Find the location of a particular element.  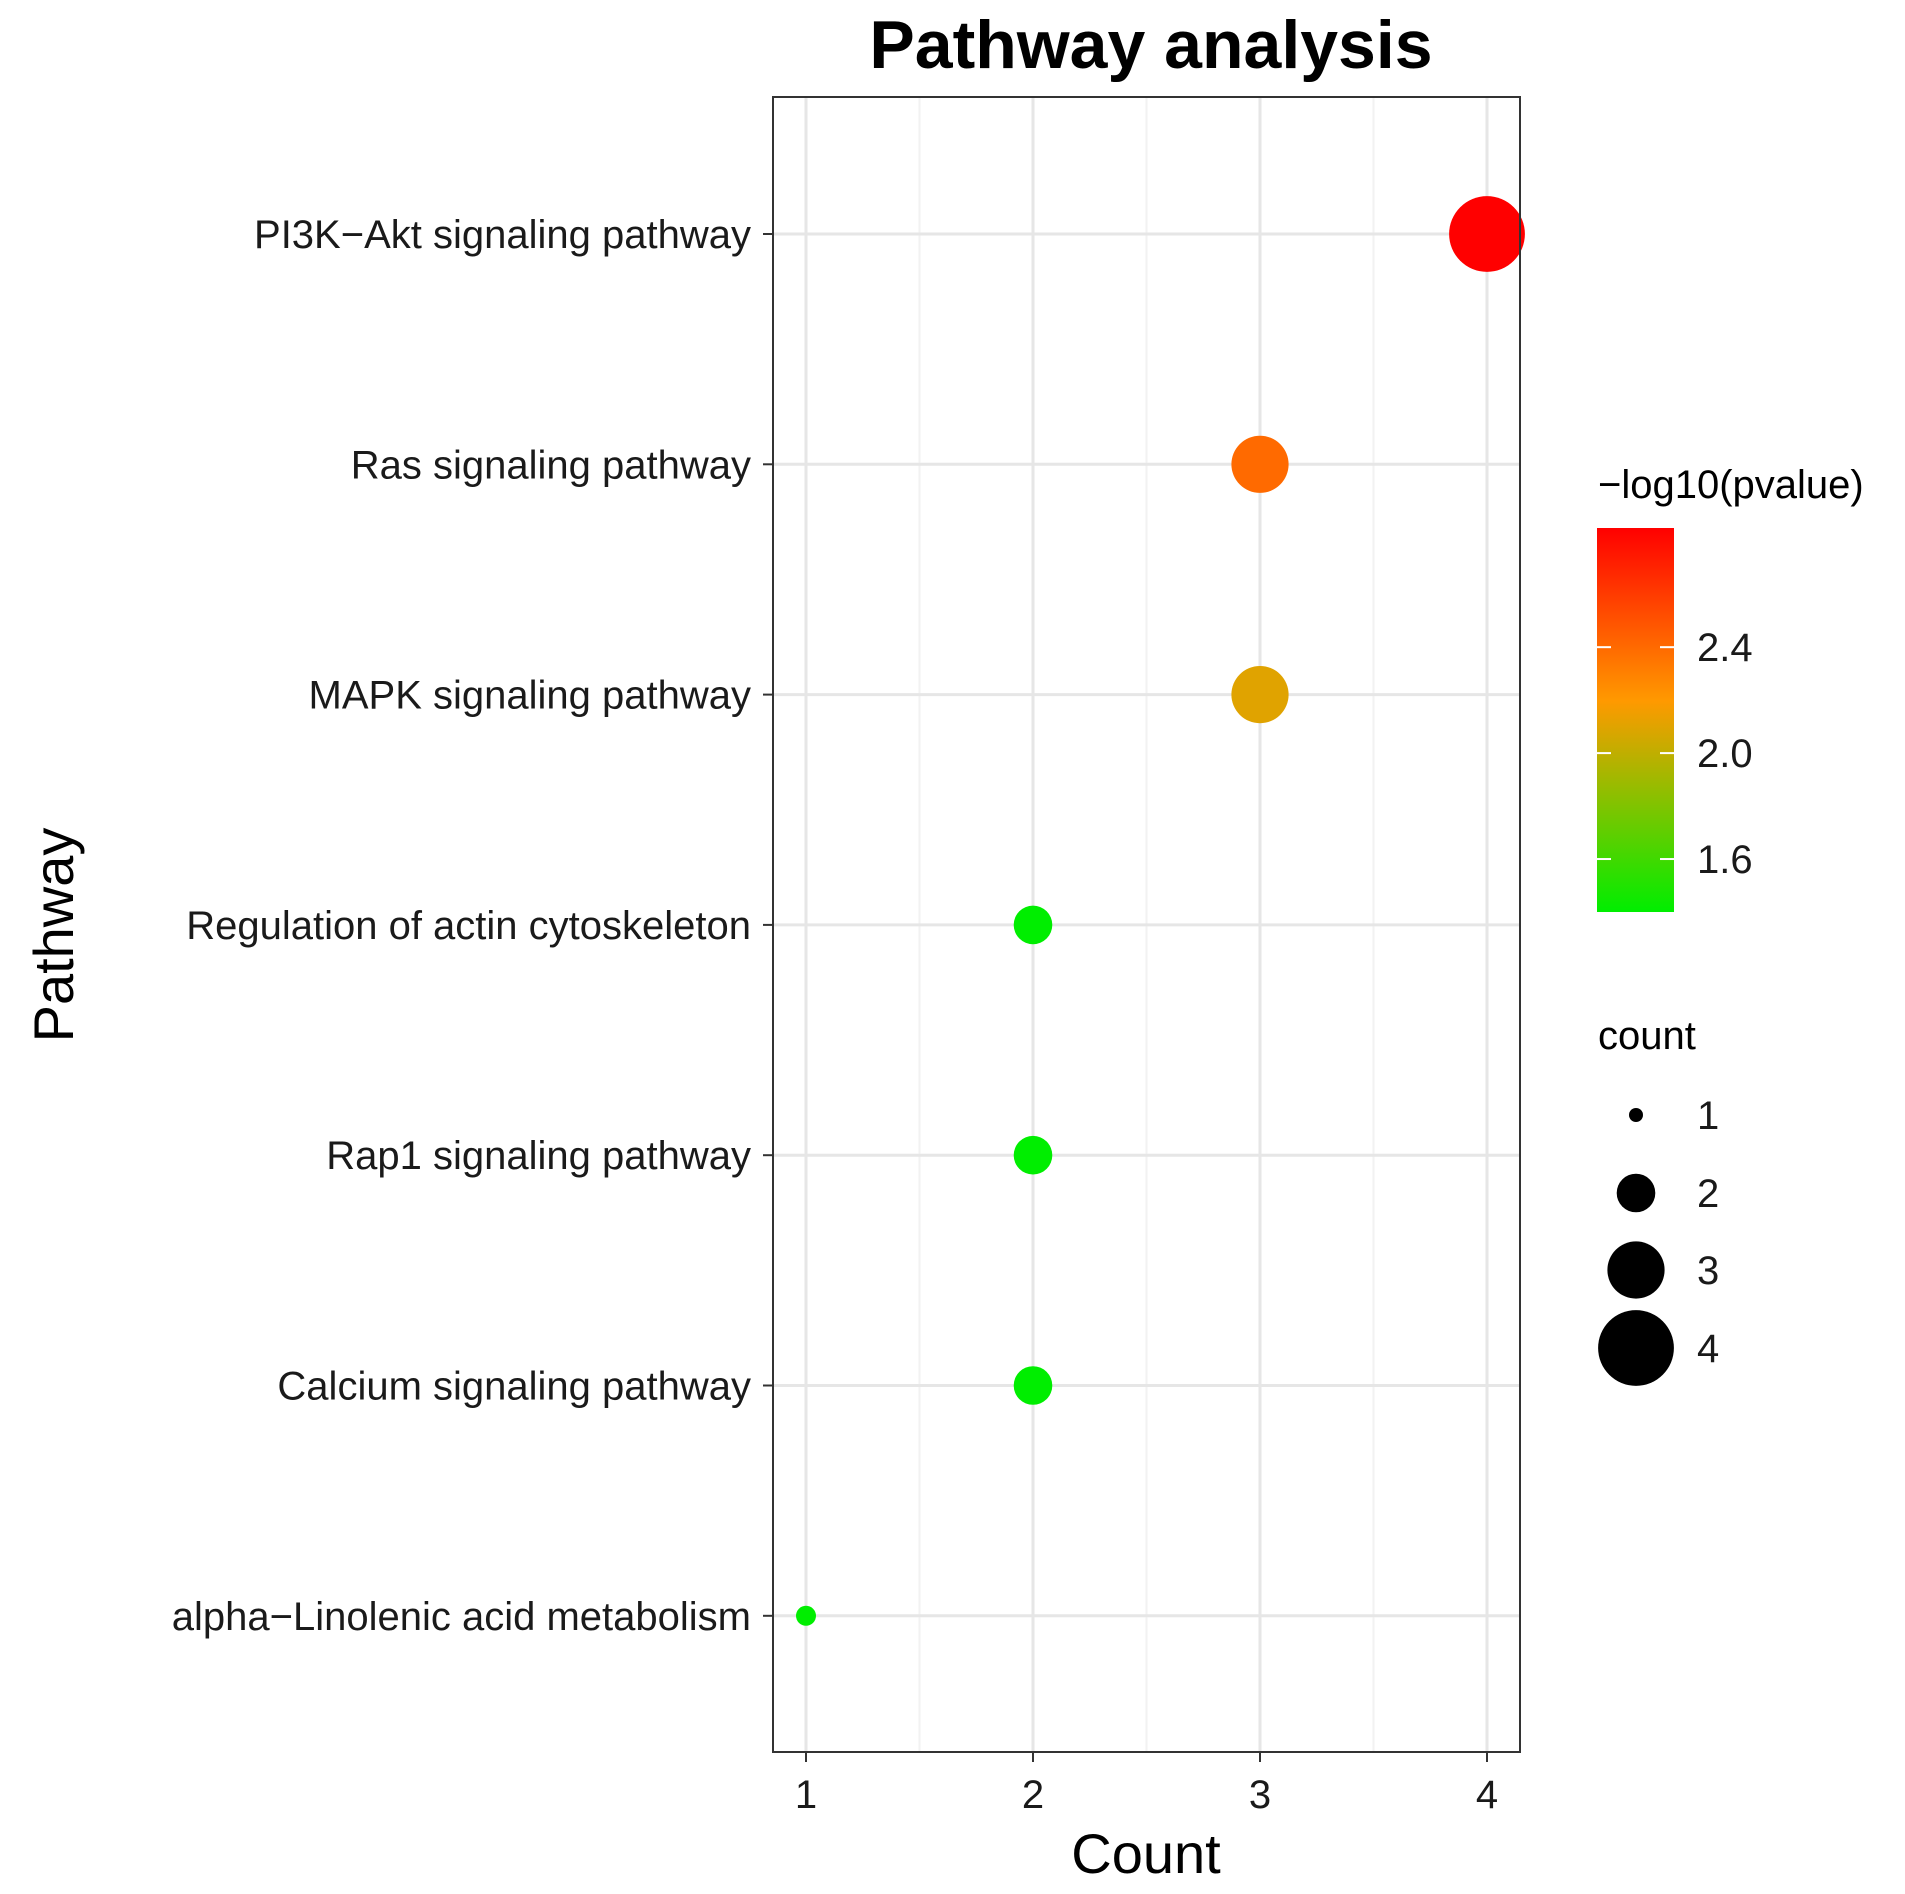

y-axis-label: Pathway is located at coordinates (53, 935).